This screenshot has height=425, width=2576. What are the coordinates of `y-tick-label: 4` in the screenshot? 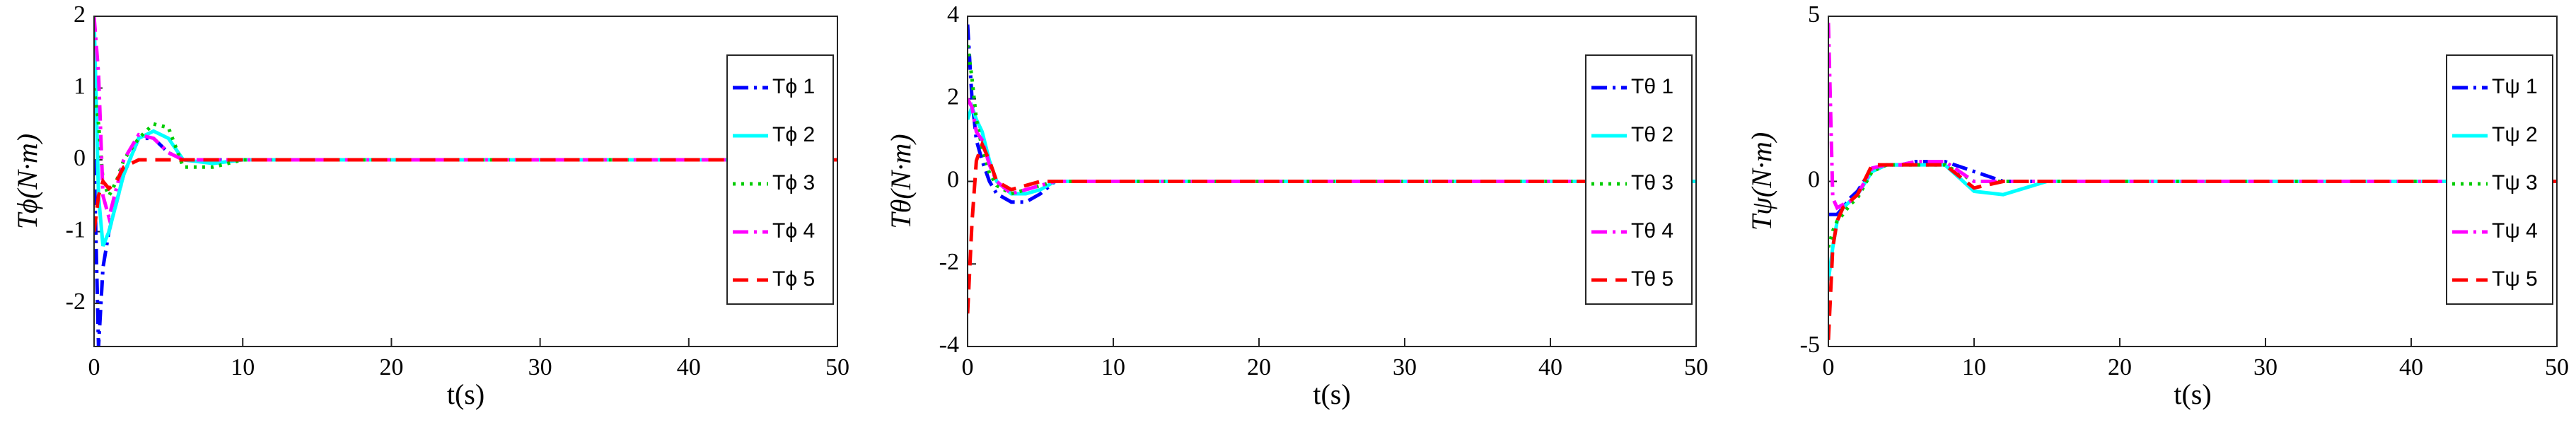 It's located at (953, 14).